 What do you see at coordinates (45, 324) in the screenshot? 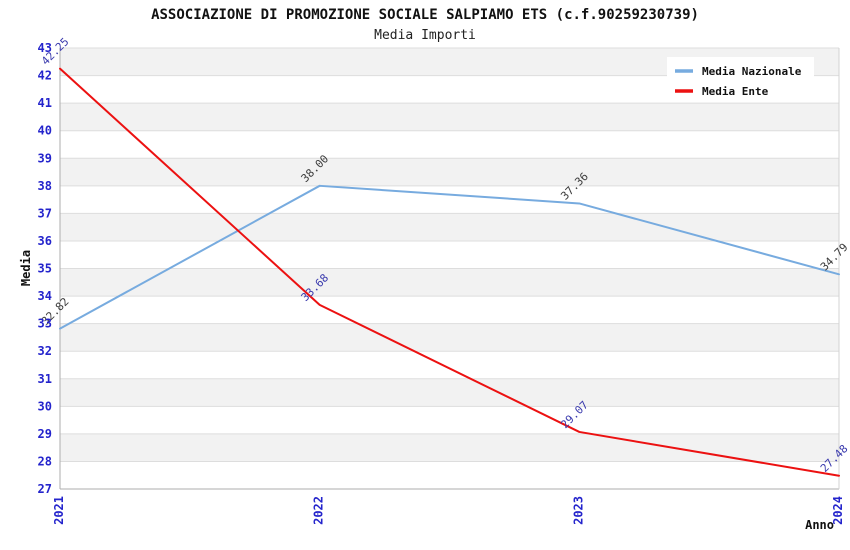
I see `y-tick-label: 33` at bounding box center [45, 324].